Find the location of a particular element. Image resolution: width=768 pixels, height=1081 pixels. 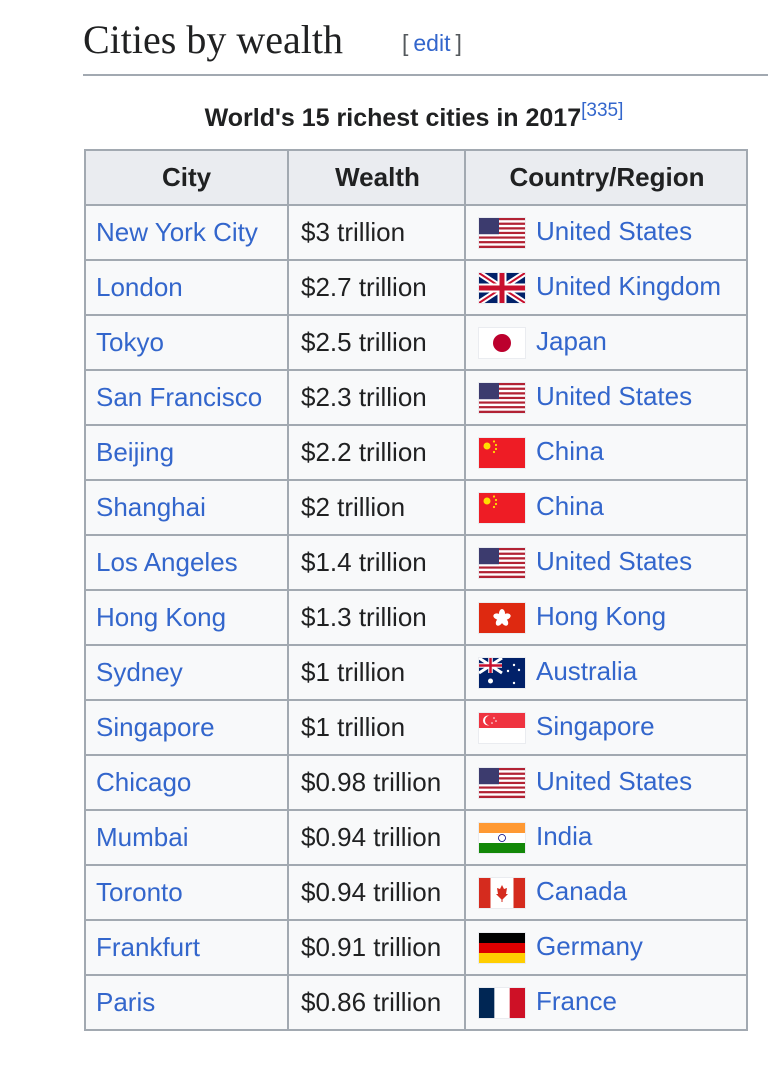

city-link: New York City is located at coordinates (177, 232).